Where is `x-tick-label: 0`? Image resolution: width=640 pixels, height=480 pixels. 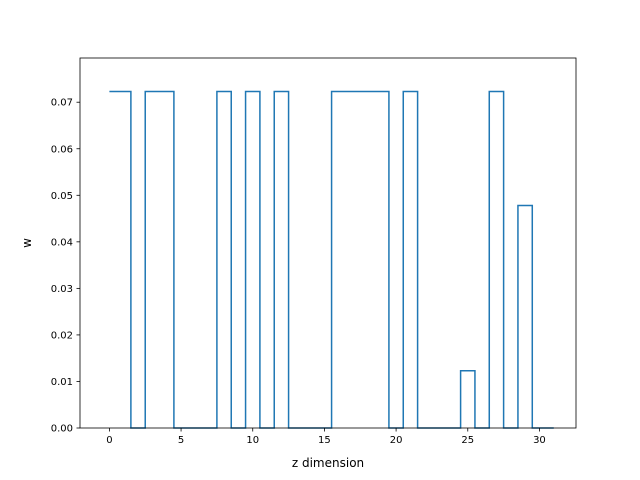
x-tick-label: 0 is located at coordinates (109, 440).